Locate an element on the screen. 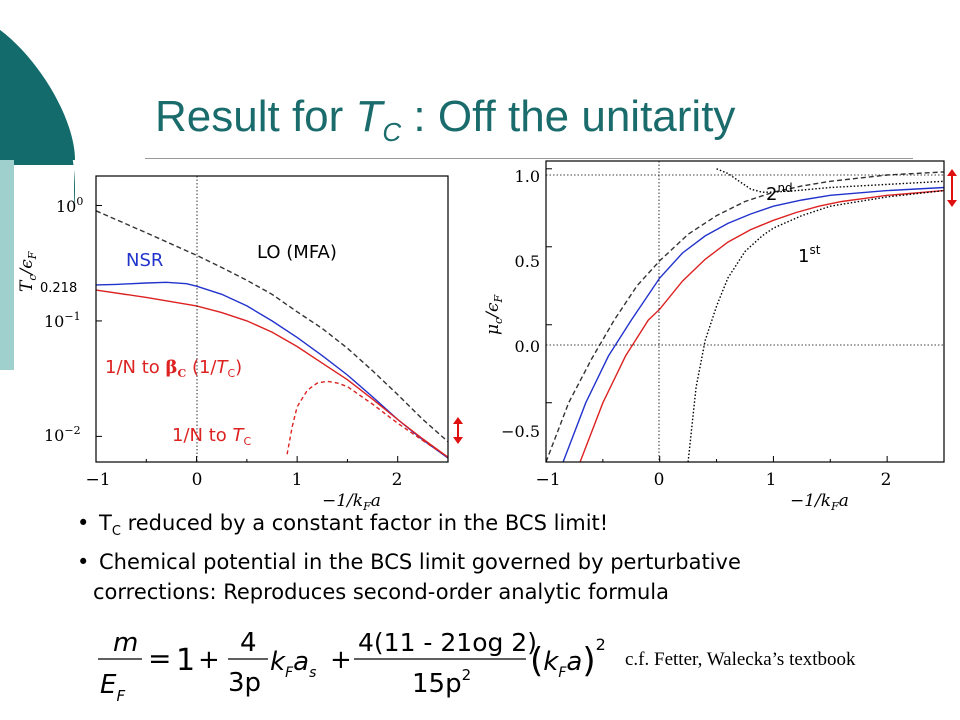 This screenshot has width=960, height=720. title-var: T is located at coordinates (369, 116).